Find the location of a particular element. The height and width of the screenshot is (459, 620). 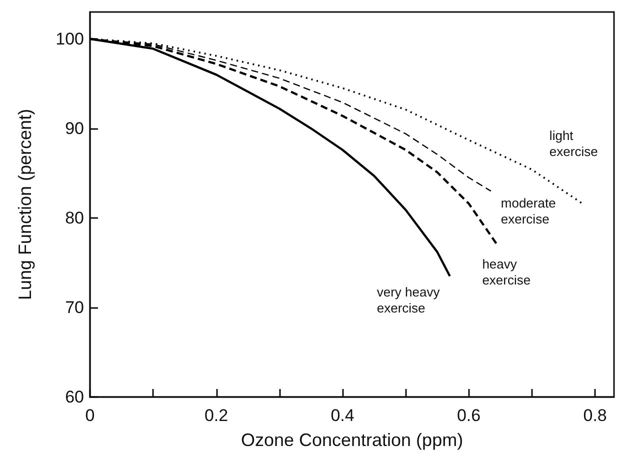

y-tick-label: 90 is located at coordinates (74, 128).